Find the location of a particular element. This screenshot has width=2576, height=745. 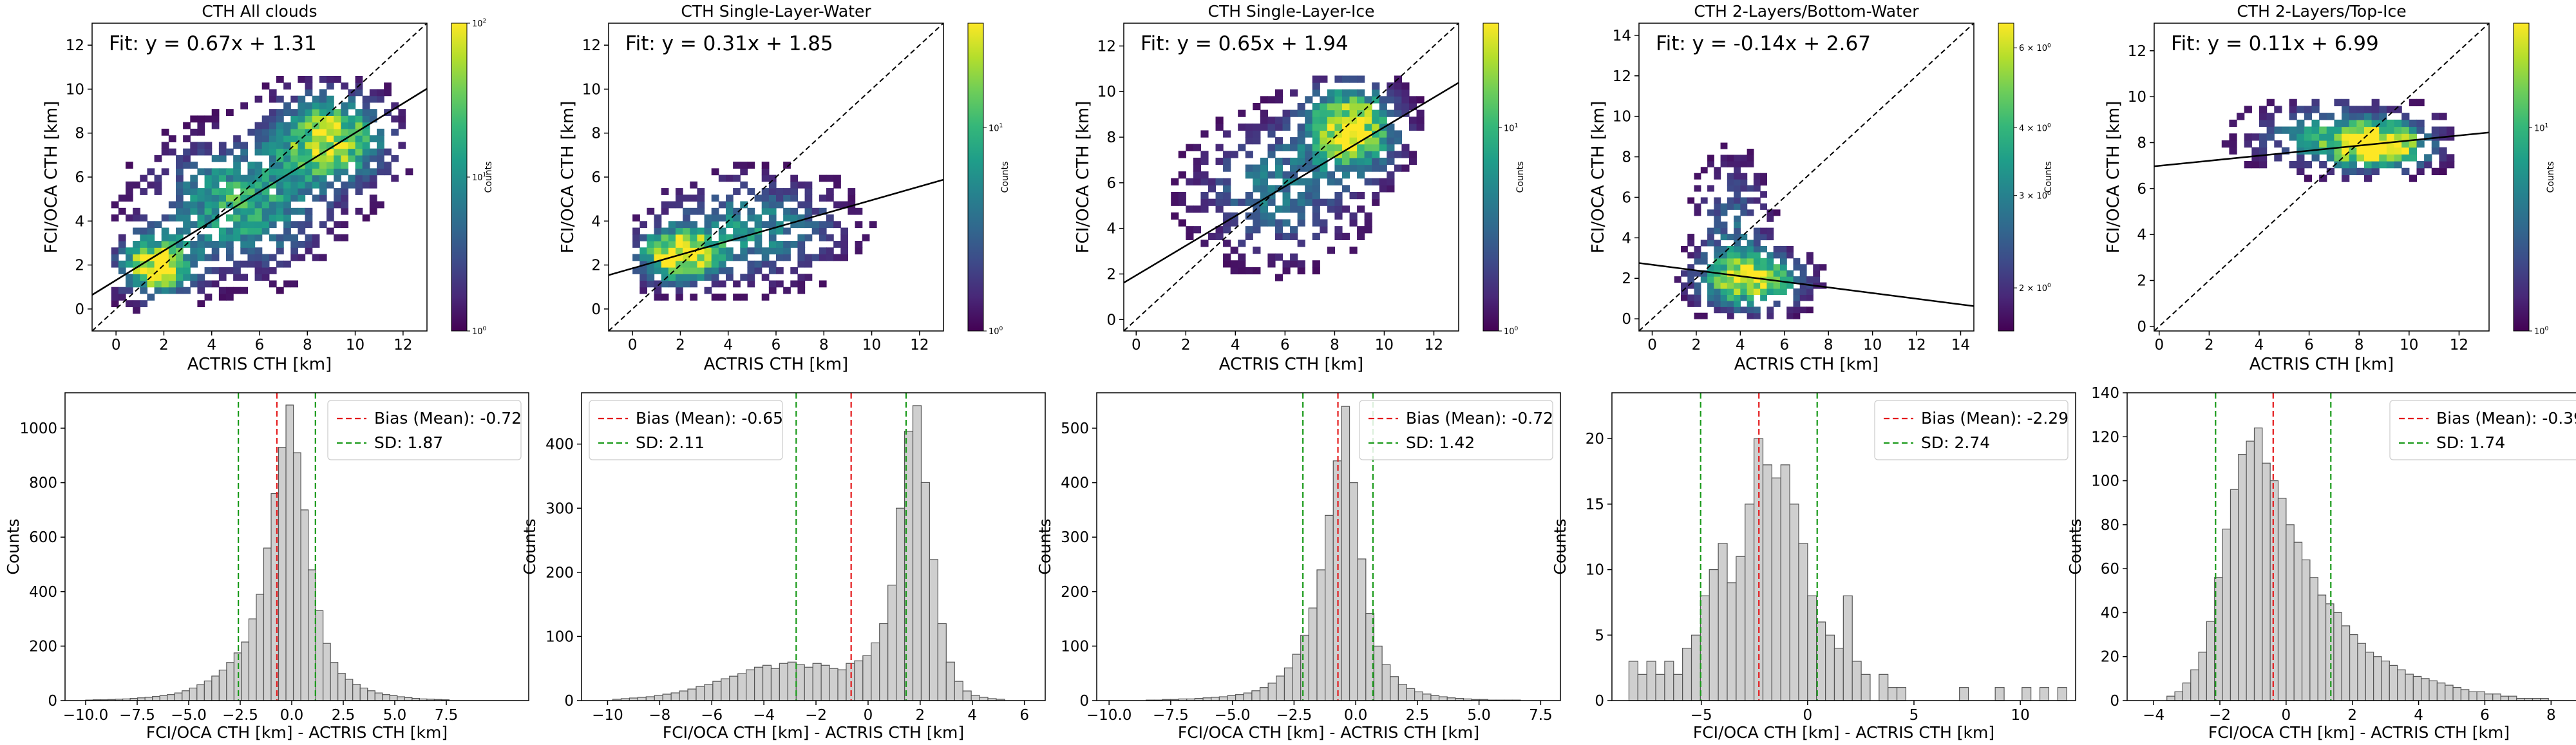

legend-bias-label: Bias (Mean): -0.72 is located at coordinates (448, 419).